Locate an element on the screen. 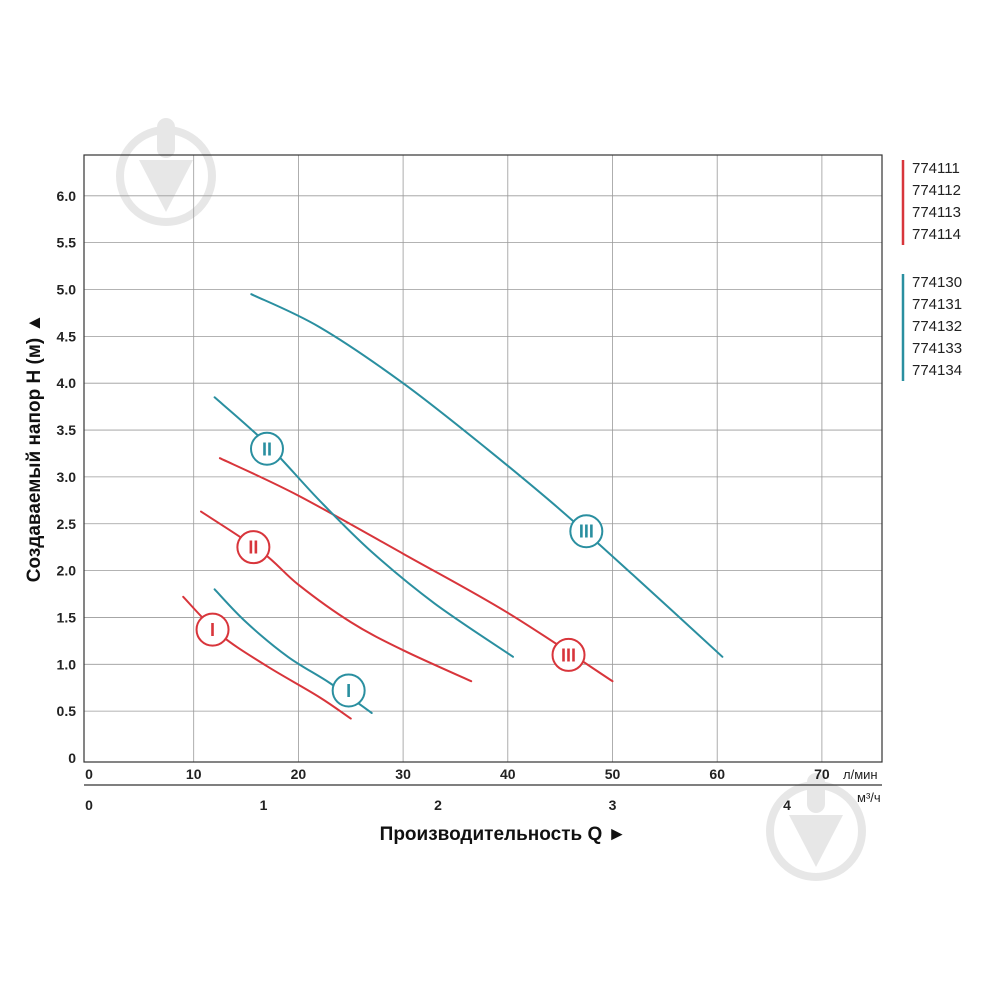 Image resolution: width=1000 pixels, height=1000 pixels. y-axis-ticks: 0 0.5 1.0 1.5 2.0 2.5 3.0 3.5 4.0 4.5 5.0 5.5 6.0 is located at coordinates (67, 477).